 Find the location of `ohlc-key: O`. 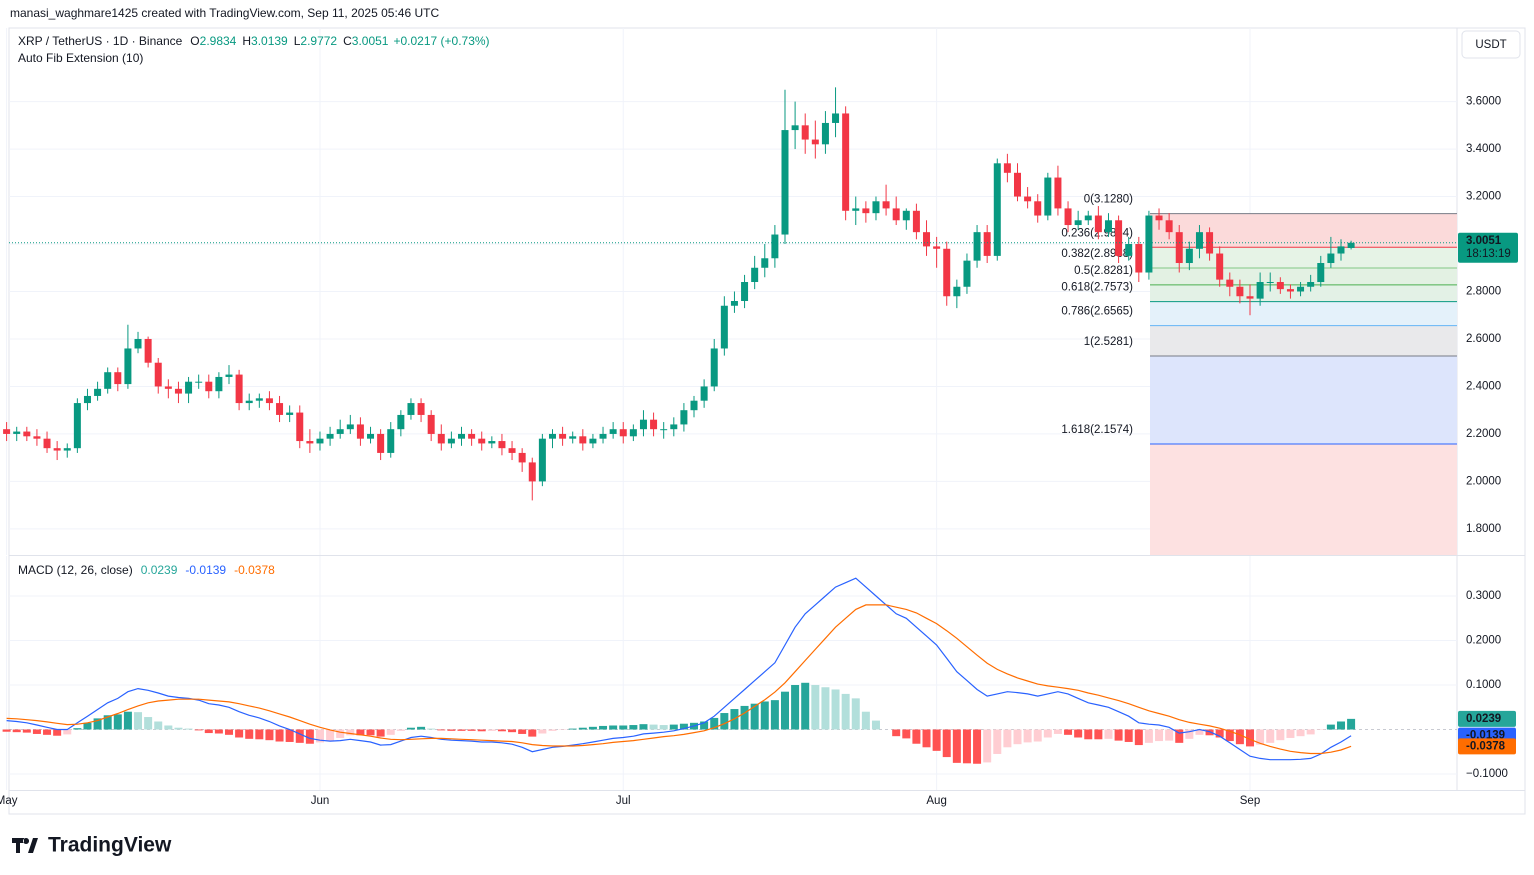

ohlc-key: O is located at coordinates (194, 41).